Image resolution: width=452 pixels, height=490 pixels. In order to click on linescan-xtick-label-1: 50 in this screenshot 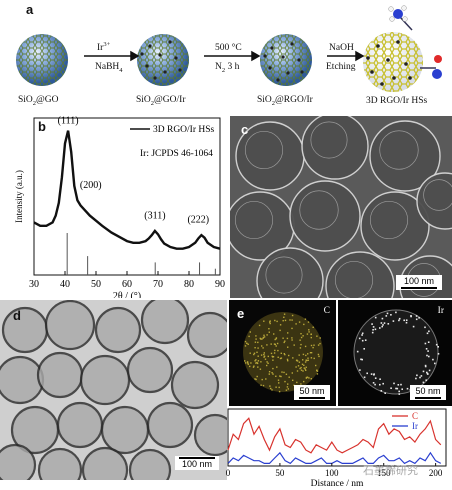, I will do `click(280, 473)`.